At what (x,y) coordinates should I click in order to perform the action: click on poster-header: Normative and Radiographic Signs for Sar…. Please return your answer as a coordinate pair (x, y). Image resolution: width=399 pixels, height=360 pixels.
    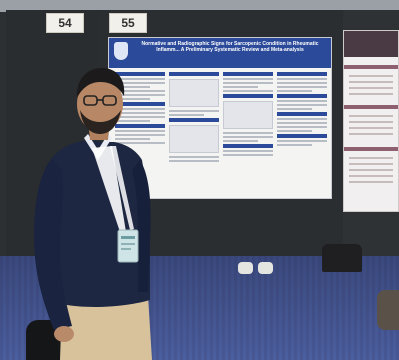
    Looking at the image, I should click on (220, 53).